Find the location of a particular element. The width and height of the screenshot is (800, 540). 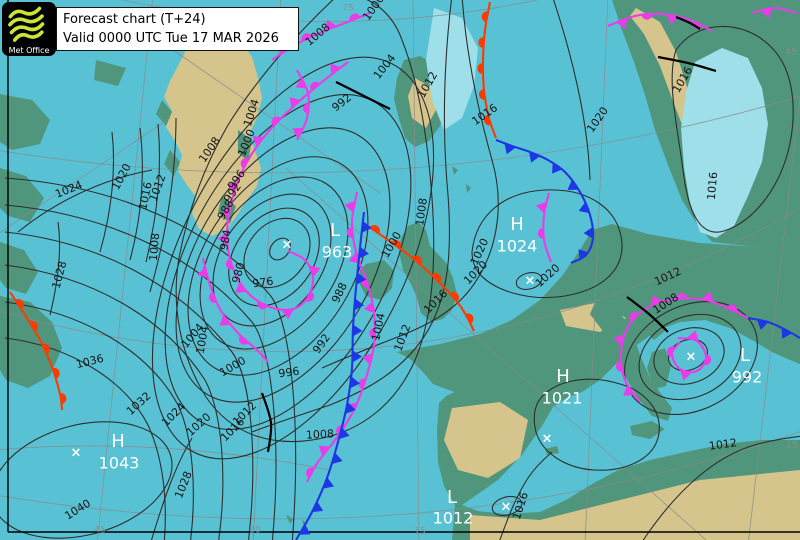

isobar-label: 984 is located at coordinates (225, 239).